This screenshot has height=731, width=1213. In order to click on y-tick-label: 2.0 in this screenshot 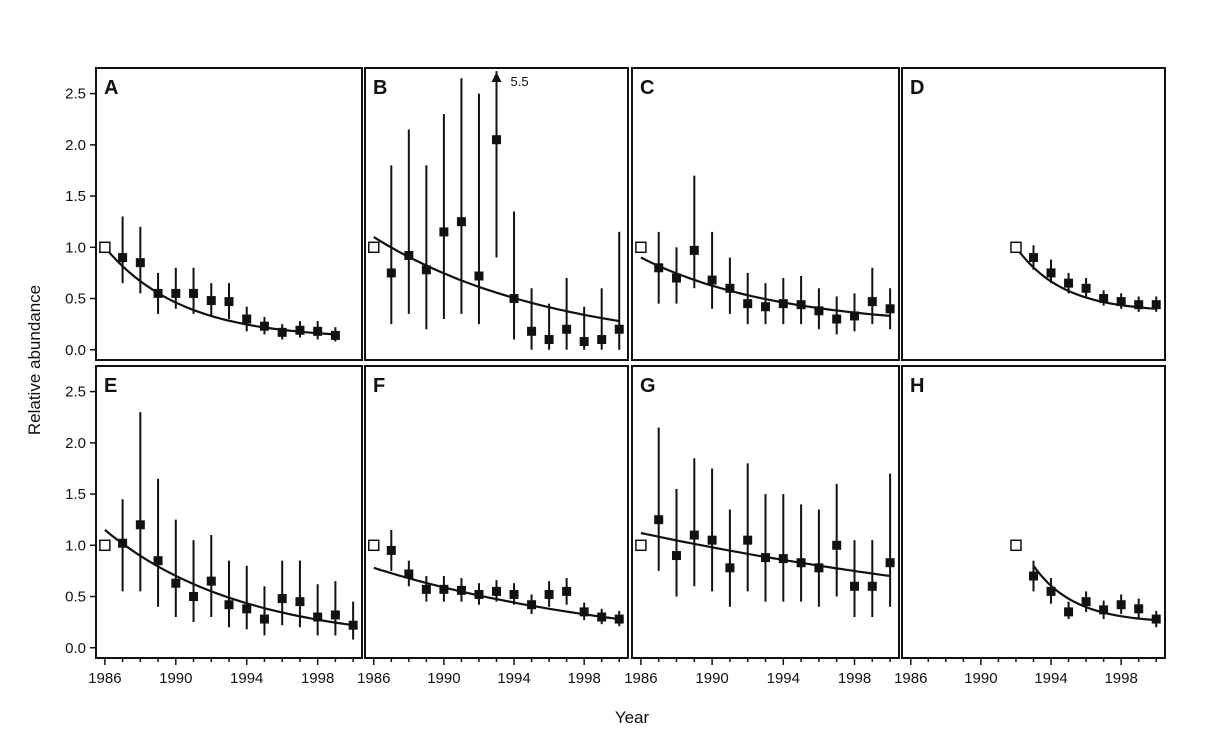, I will do `click(75, 443)`.